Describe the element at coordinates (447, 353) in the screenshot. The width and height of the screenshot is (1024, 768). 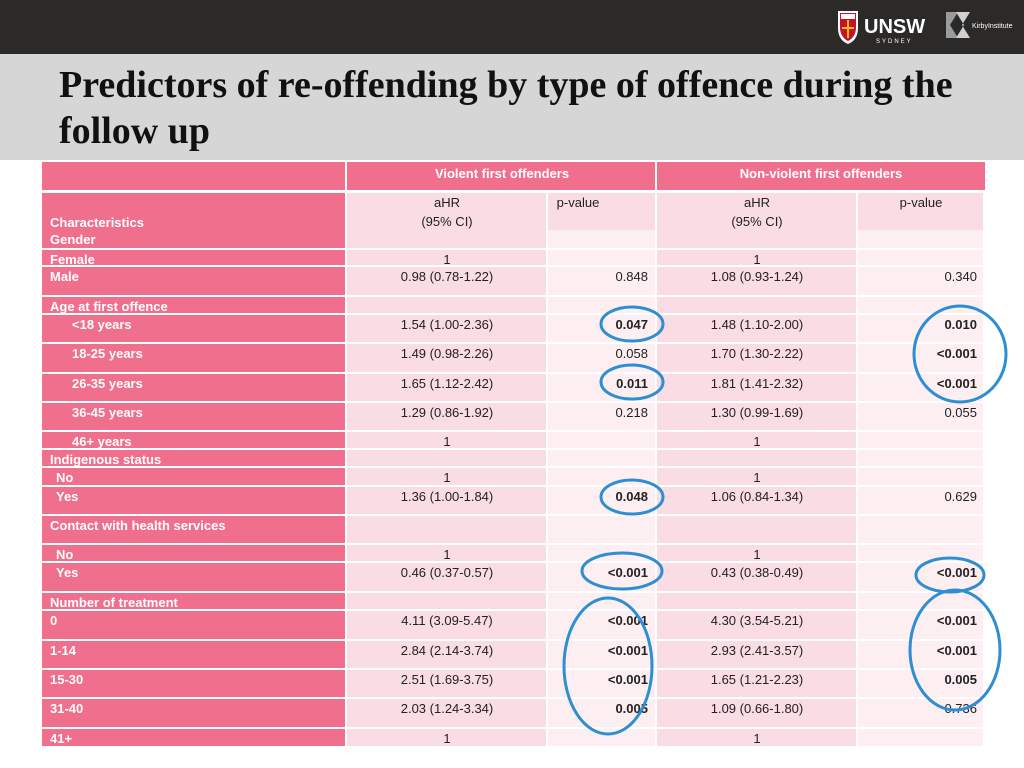
I see `ahr-value: 1.49 (0.98-2.26)` at that location.